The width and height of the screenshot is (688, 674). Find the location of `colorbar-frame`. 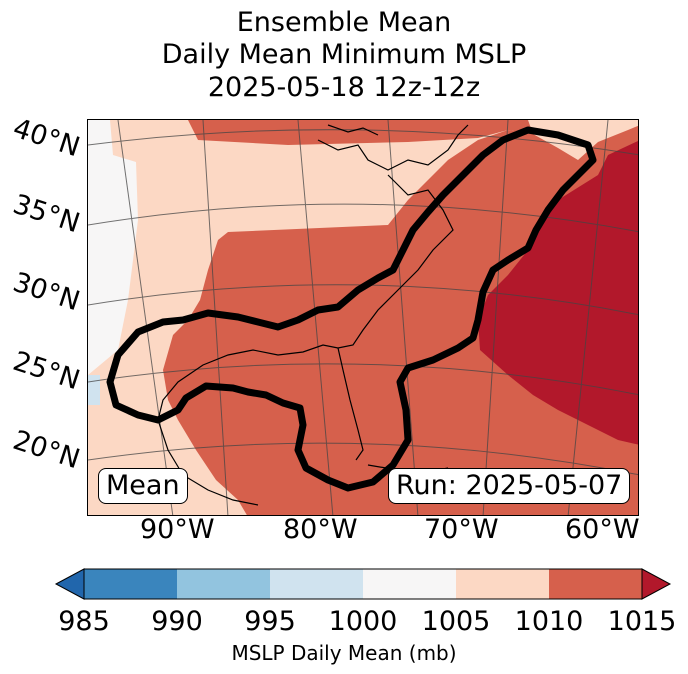

colorbar-frame is located at coordinates (363, 584).